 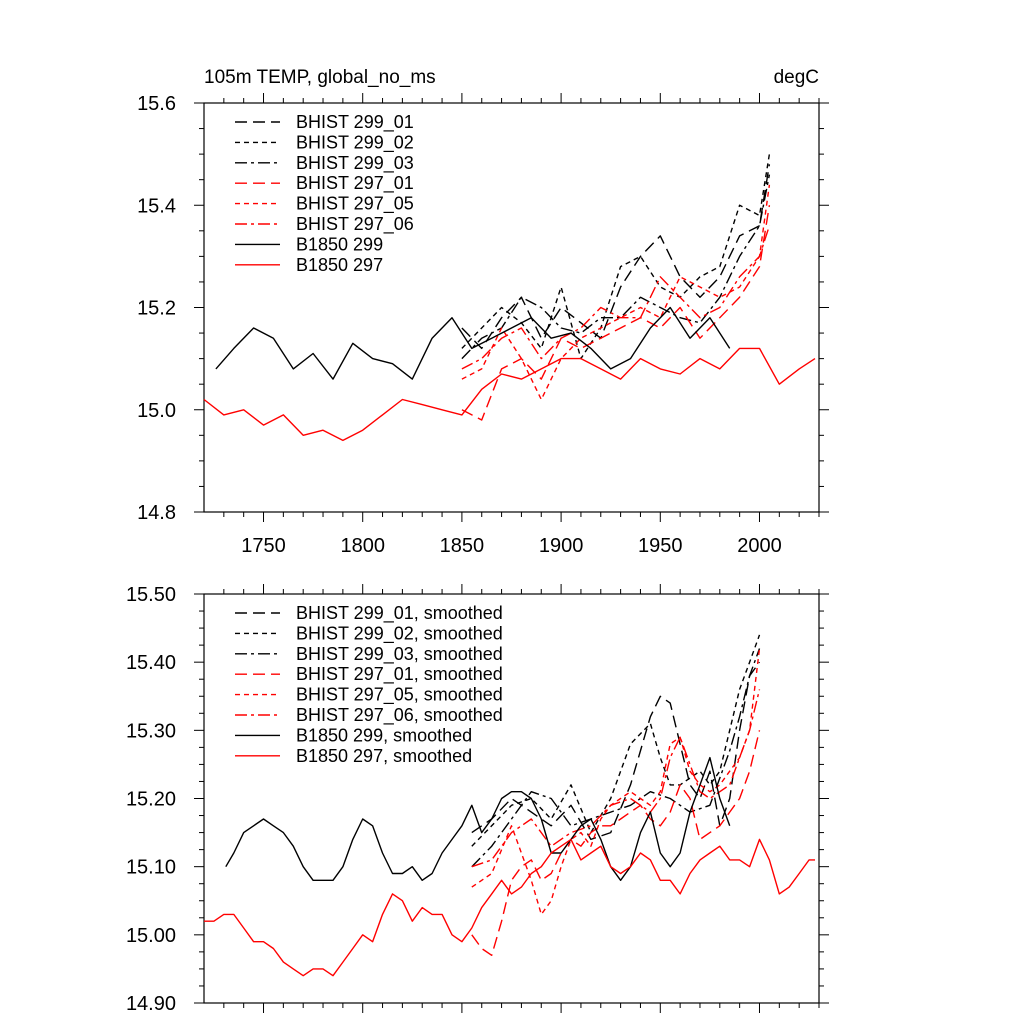 What do you see at coordinates (151, 1004) in the screenshot?
I see `y-tick-label: 14.90` at bounding box center [151, 1004].